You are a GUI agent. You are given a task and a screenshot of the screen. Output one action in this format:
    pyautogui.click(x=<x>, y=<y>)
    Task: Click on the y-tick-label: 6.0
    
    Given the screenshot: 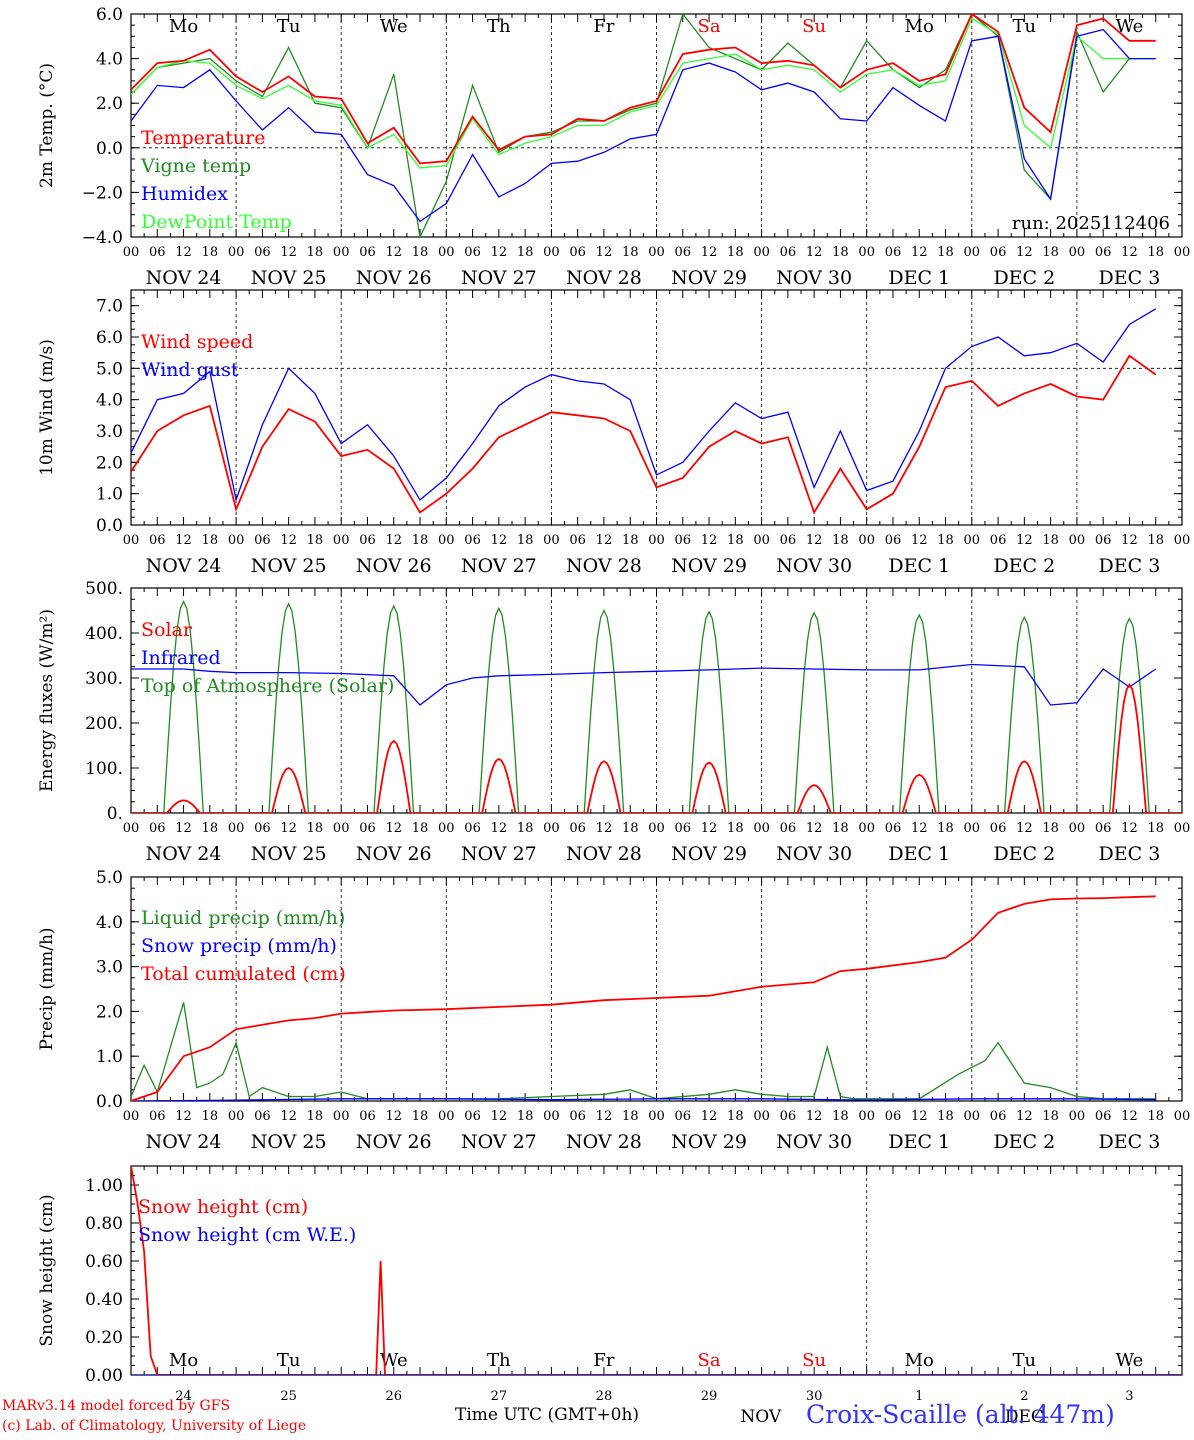 What is the action you would take?
    pyautogui.click(x=109, y=15)
    